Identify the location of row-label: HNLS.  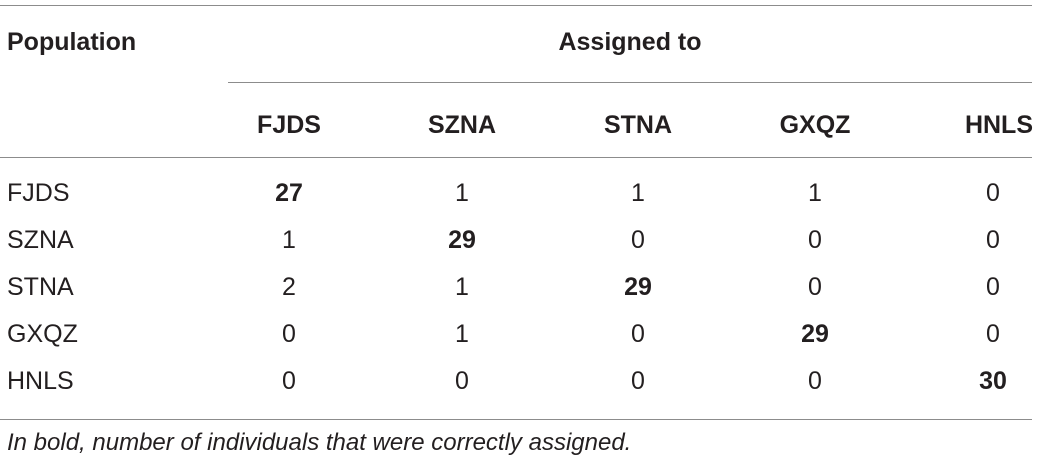
(40, 381).